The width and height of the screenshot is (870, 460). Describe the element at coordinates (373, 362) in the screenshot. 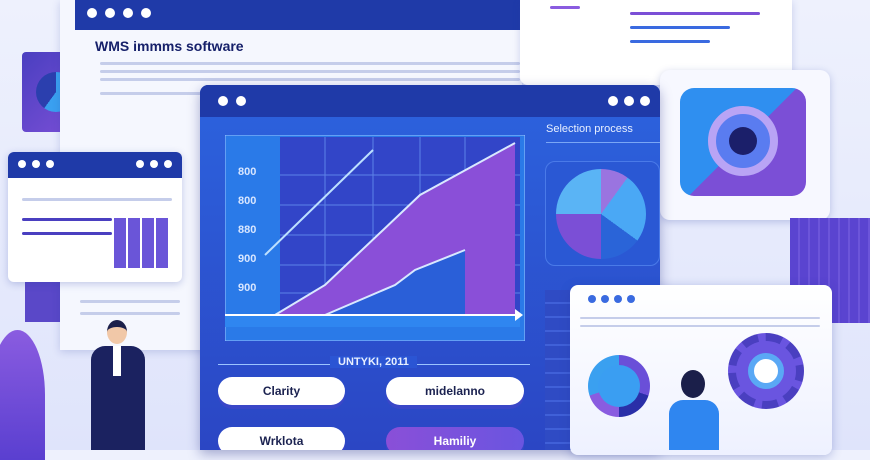

I see `chart-caption: UNTYKI, 2011` at that location.